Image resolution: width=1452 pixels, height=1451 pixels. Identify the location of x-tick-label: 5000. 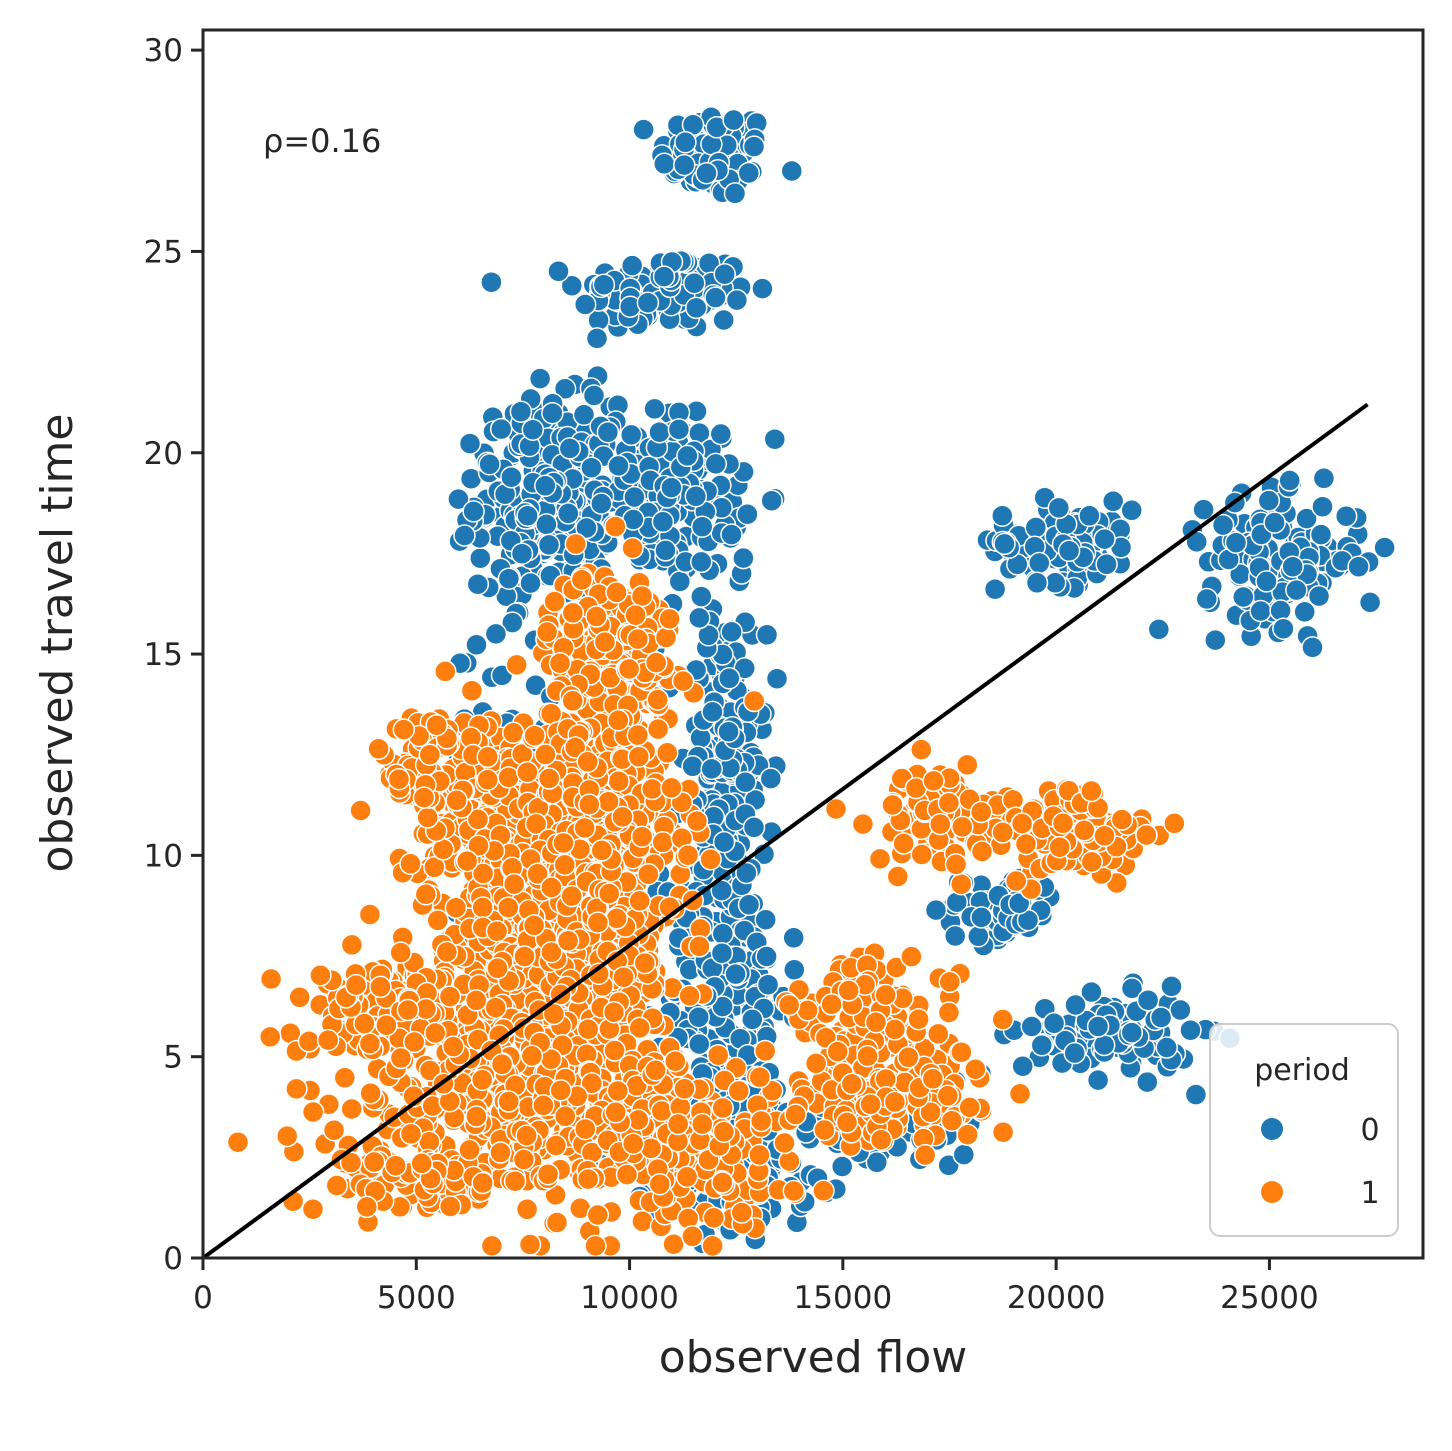
(416, 1298).